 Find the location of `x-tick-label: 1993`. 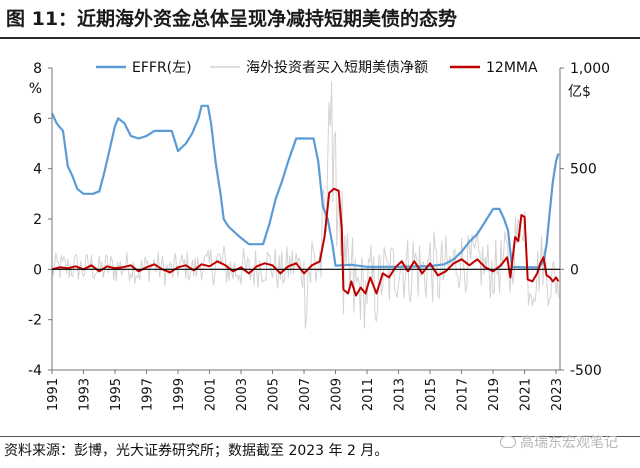

x-tick-label: 1993 is located at coordinates (85, 394).